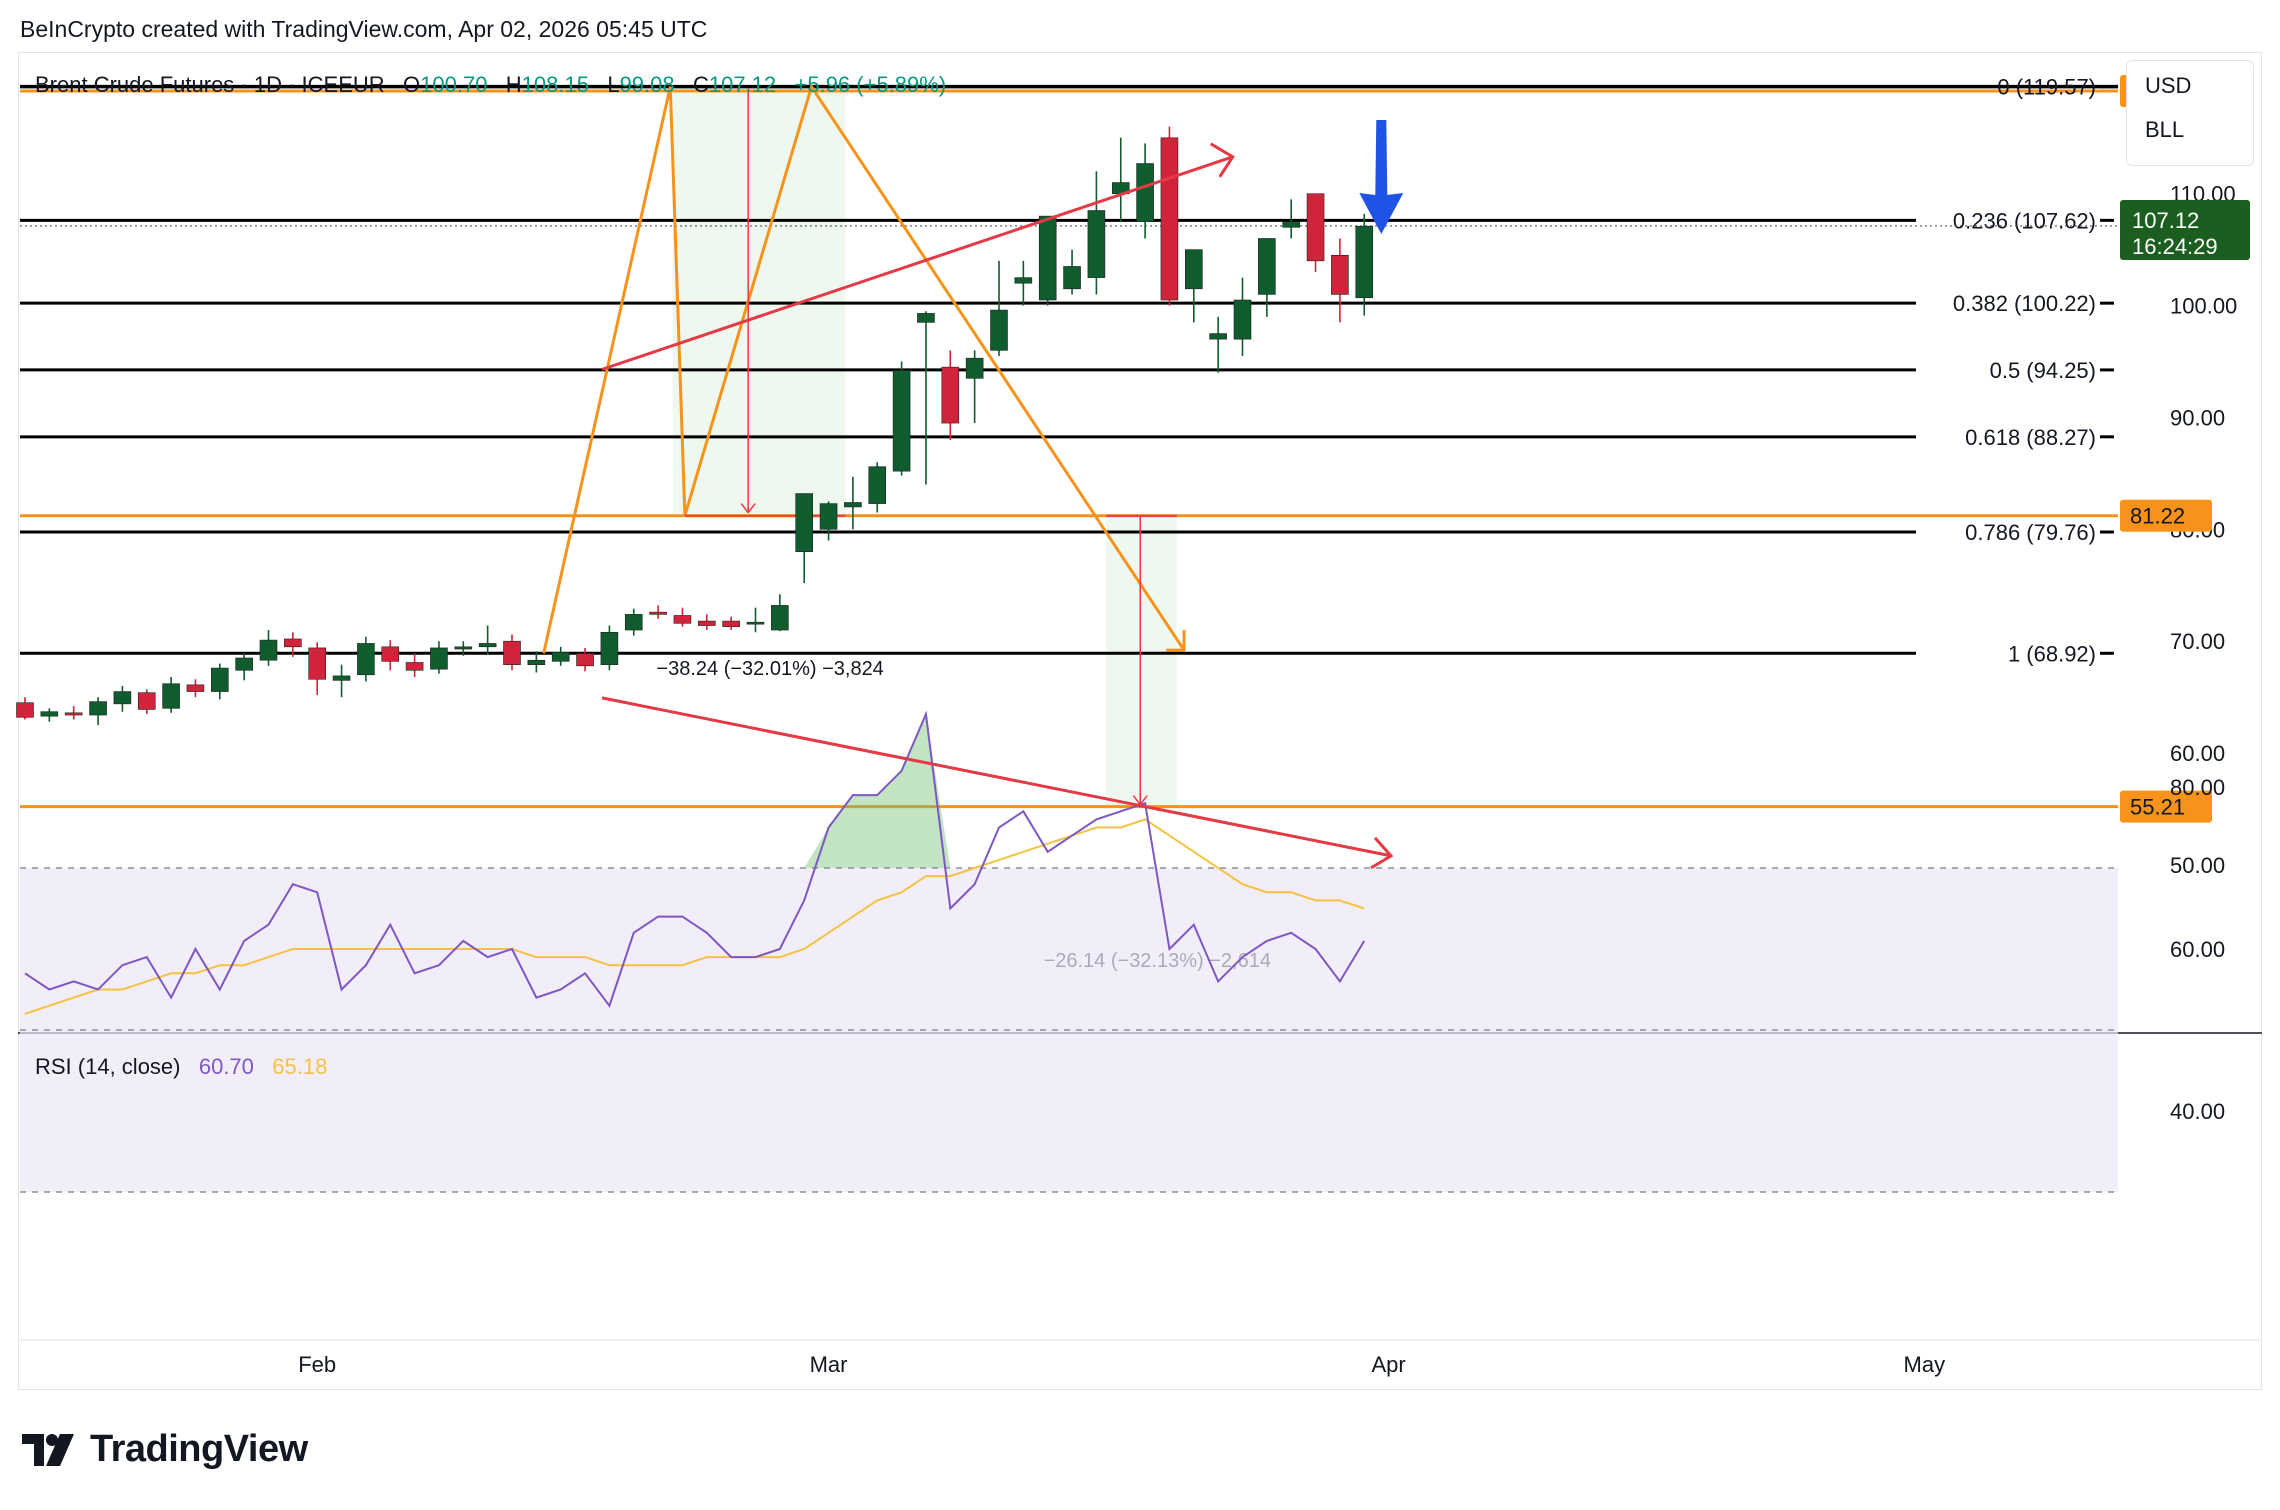  Describe the element at coordinates (694, 916) in the screenshot. I see `rsi-ma-line` at that location.